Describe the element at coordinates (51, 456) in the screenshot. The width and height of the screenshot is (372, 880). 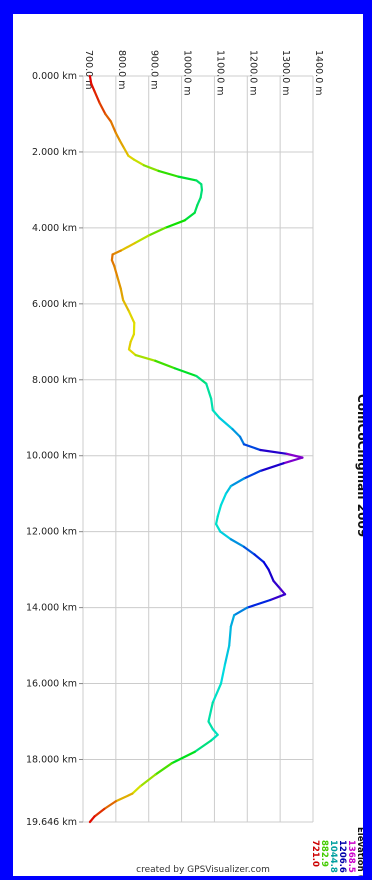
I see `distance-tick-label: 10.000 km` at that location.